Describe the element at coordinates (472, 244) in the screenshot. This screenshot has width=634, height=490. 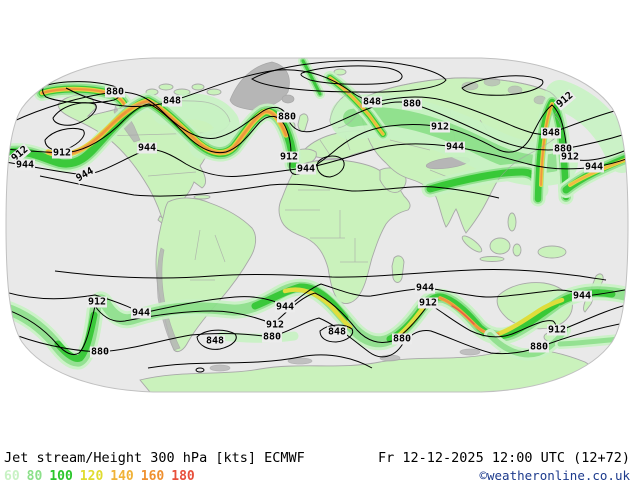
I see `island-sumatra` at that location.